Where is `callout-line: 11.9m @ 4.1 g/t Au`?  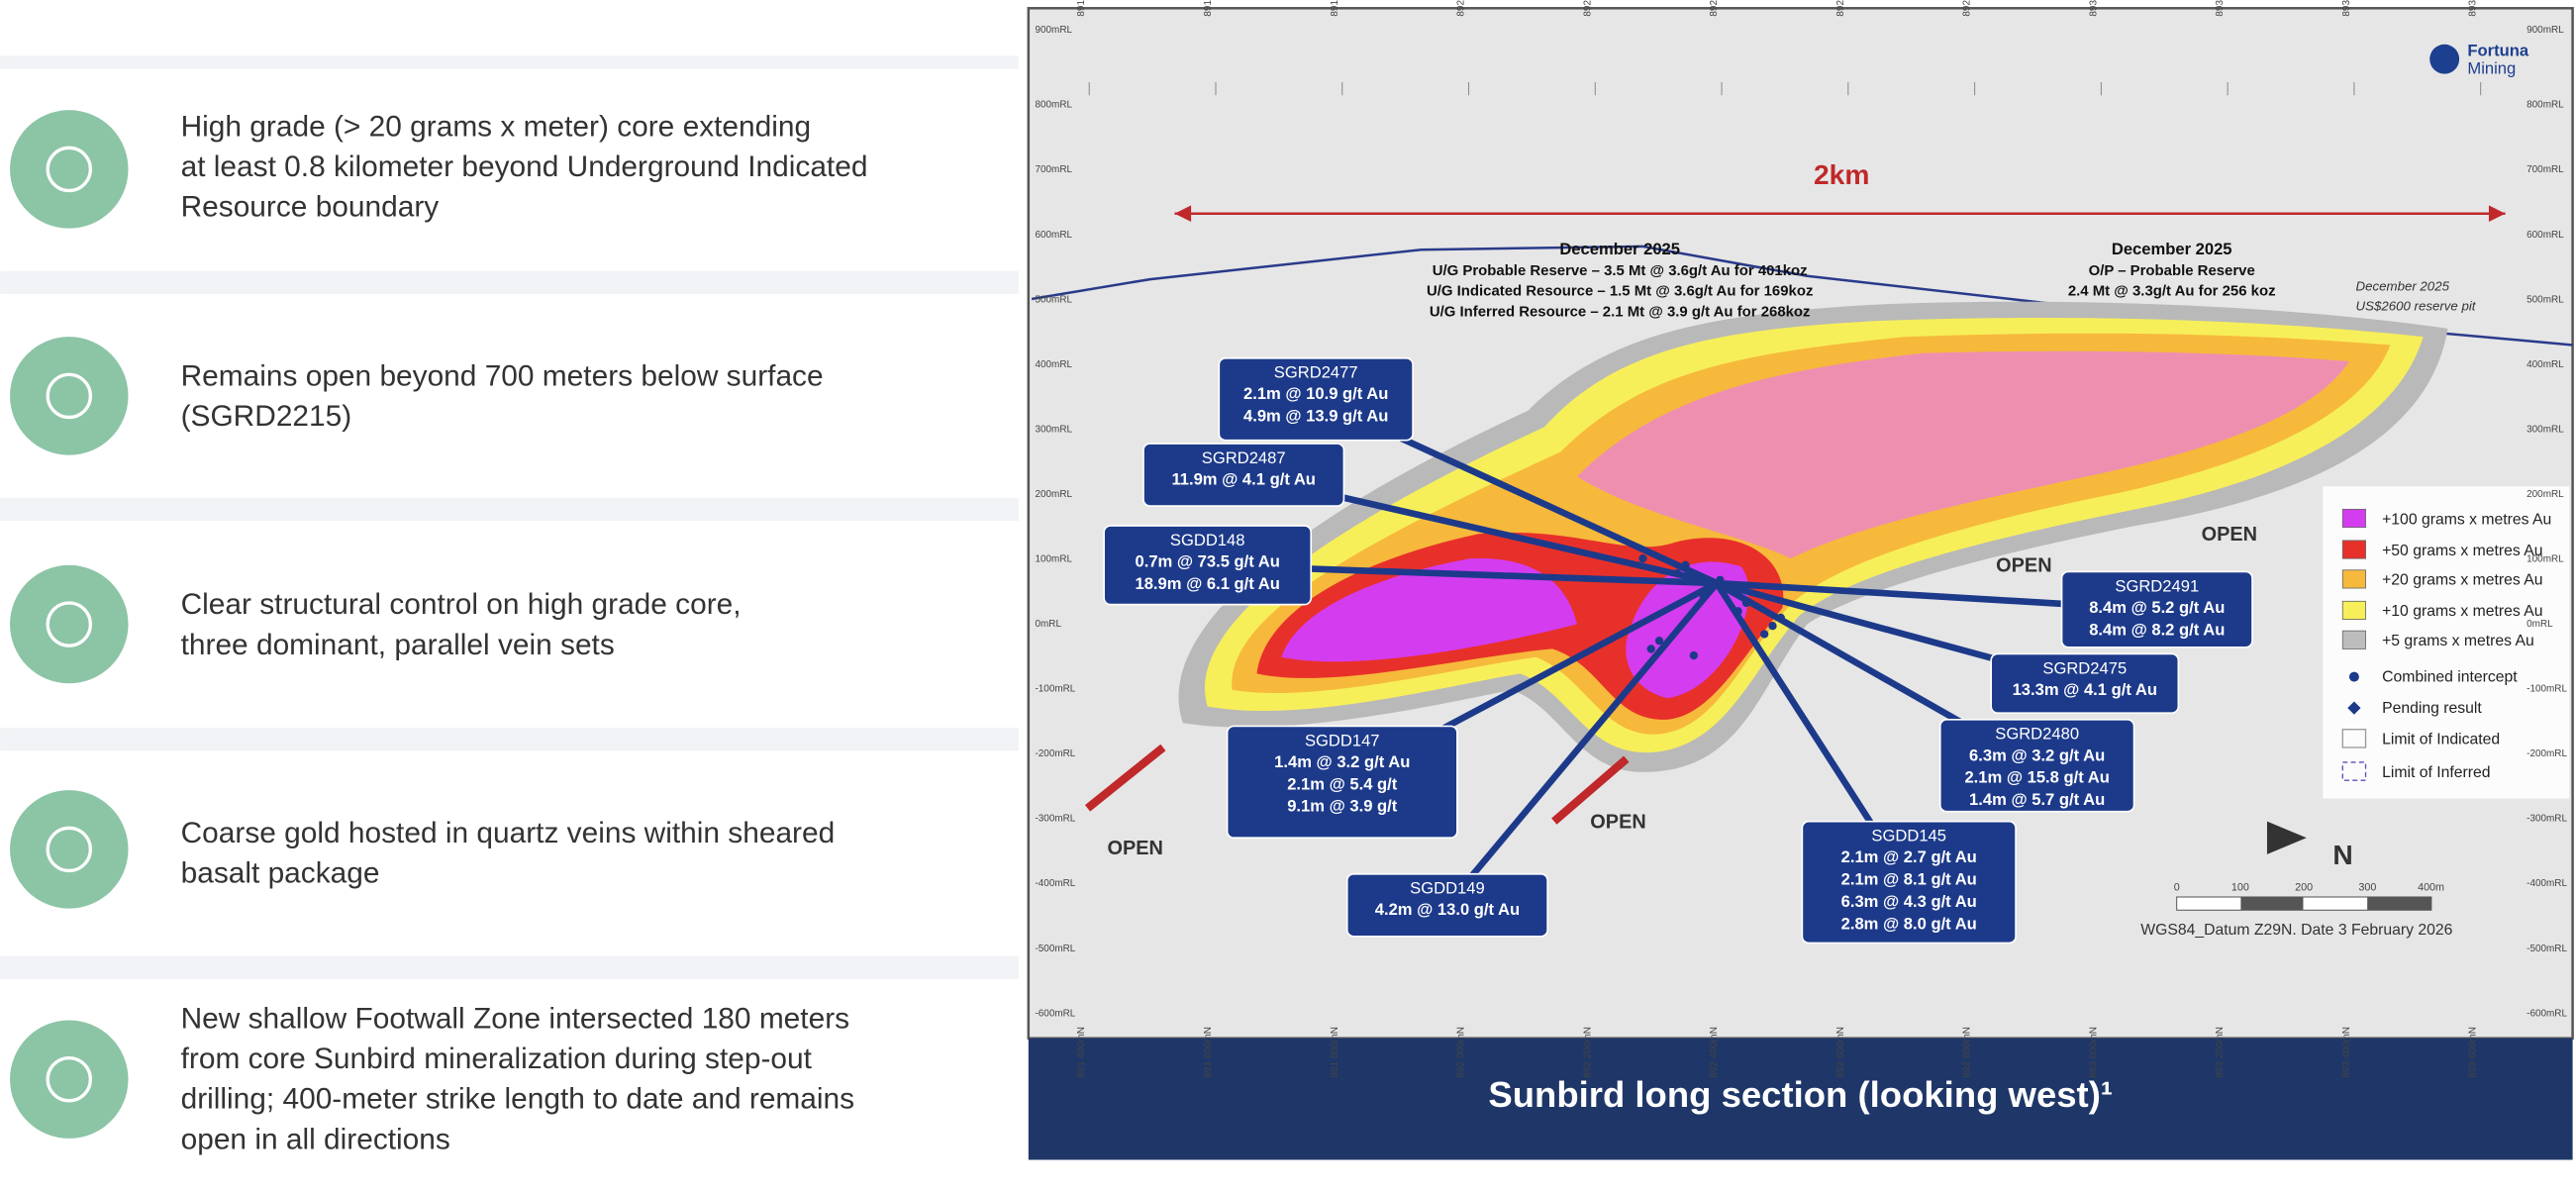 callout-line: 11.9m @ 4.1 g/t Au is located at coordinates (1243, 480).